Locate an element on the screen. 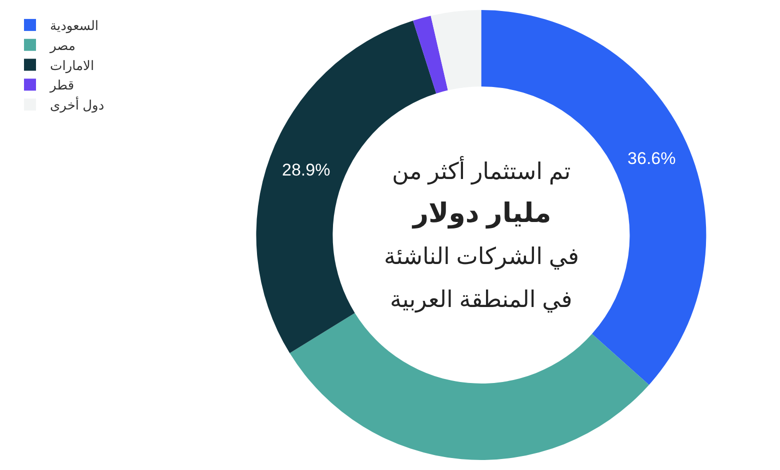  legend-label: السعودية is located at coordinates (74, 26).